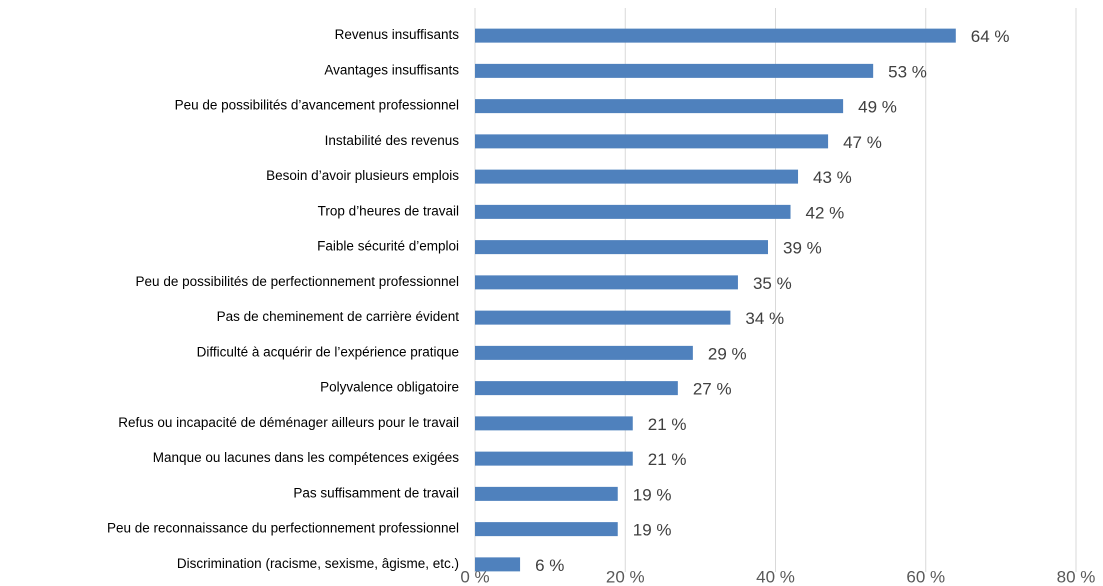  What do you see at coordinates (772, 283) in the screenshot?
I see `data-label: 35 %` at bounding box center [772, 283].